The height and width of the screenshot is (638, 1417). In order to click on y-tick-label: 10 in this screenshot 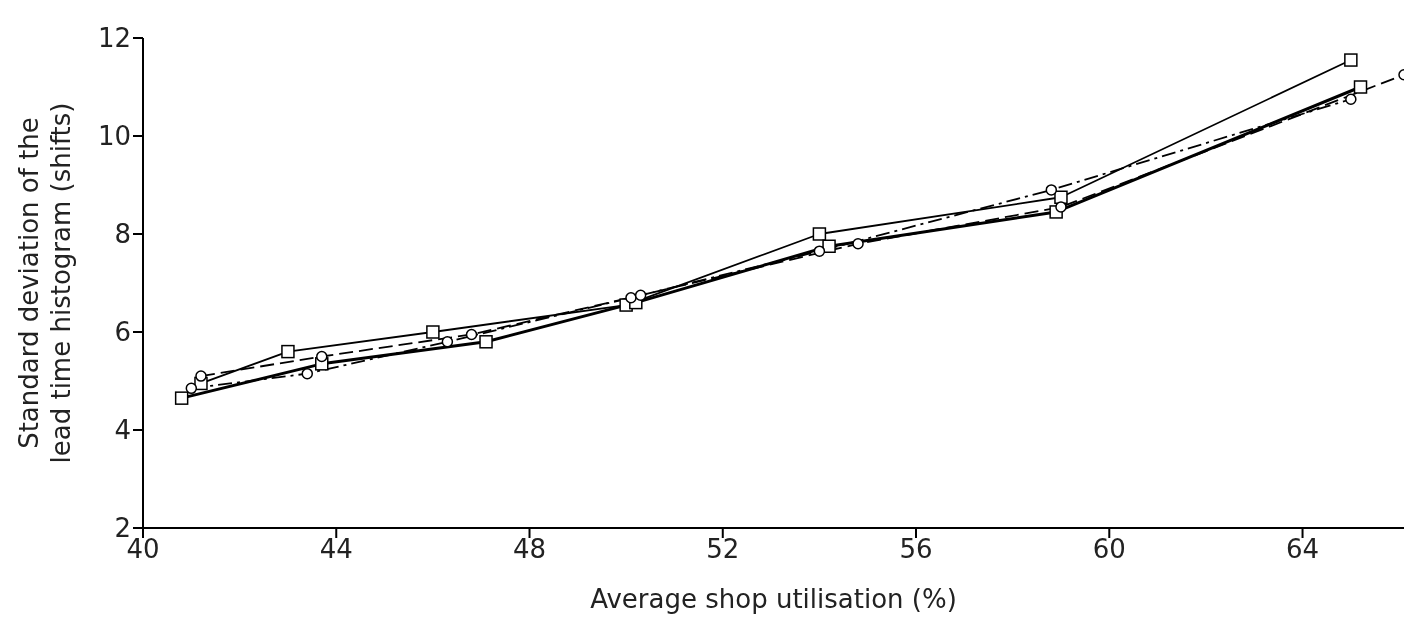, I will do `click(114, 136)`.